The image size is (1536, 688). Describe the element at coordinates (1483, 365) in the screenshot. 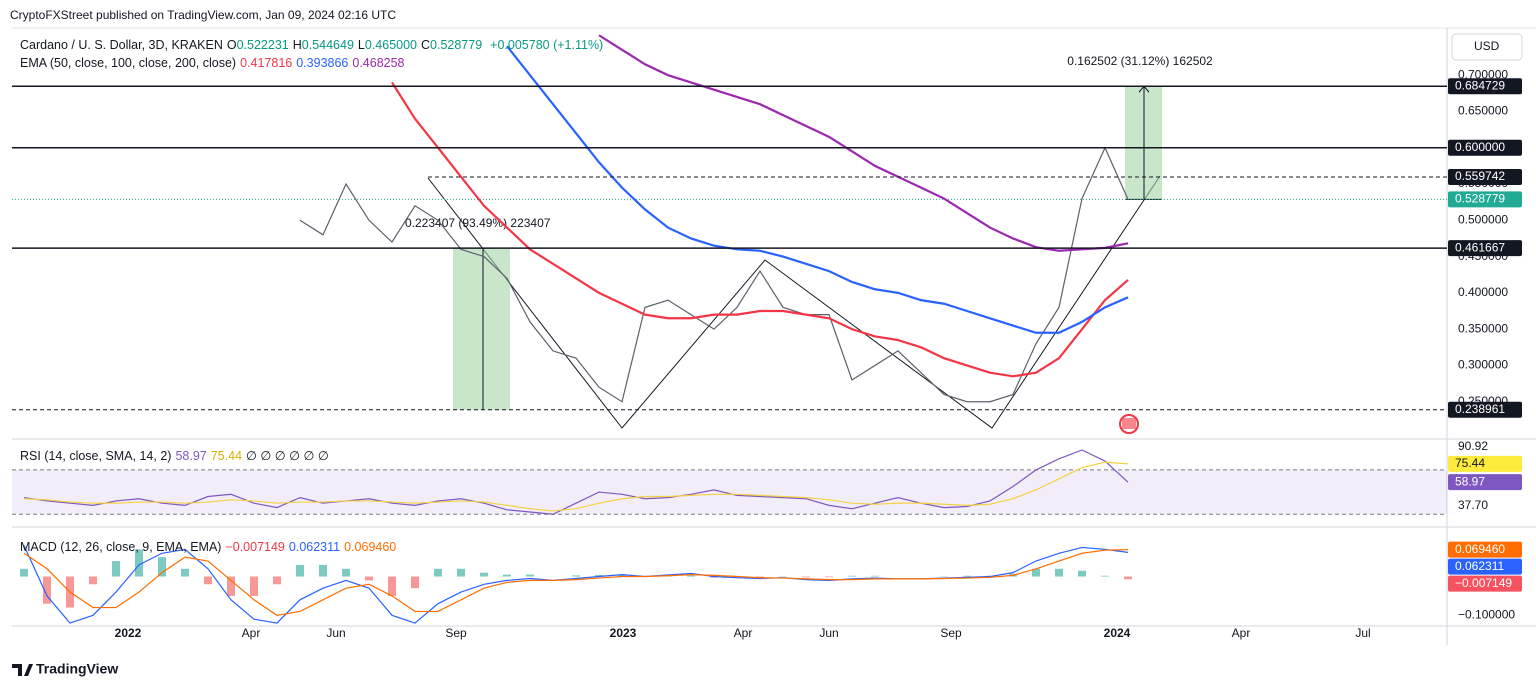

I see `y-tick-label: 0.300000` at that location.